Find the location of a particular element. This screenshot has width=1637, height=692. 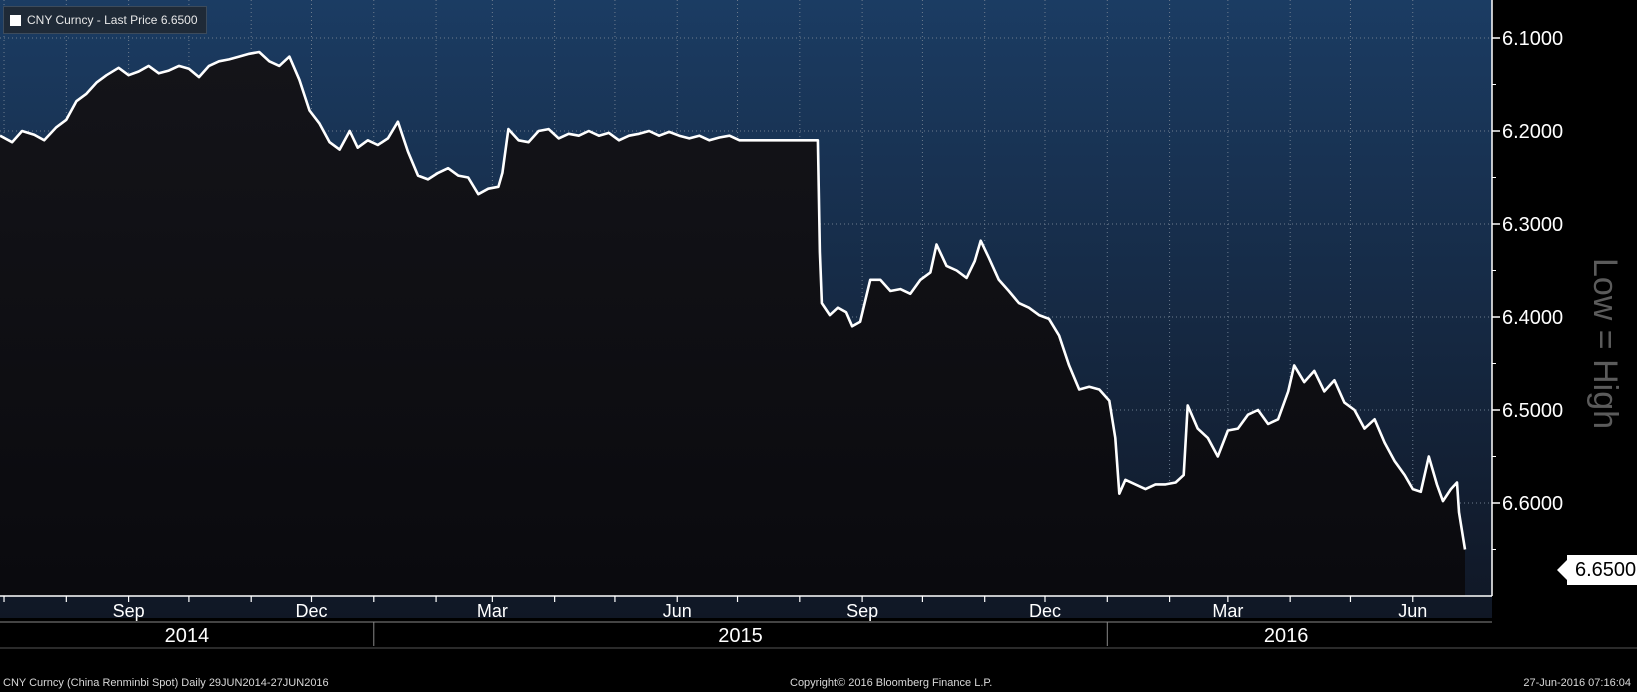

y-tick-label-4: 6.5000 is located at coordinates (1532, 411).